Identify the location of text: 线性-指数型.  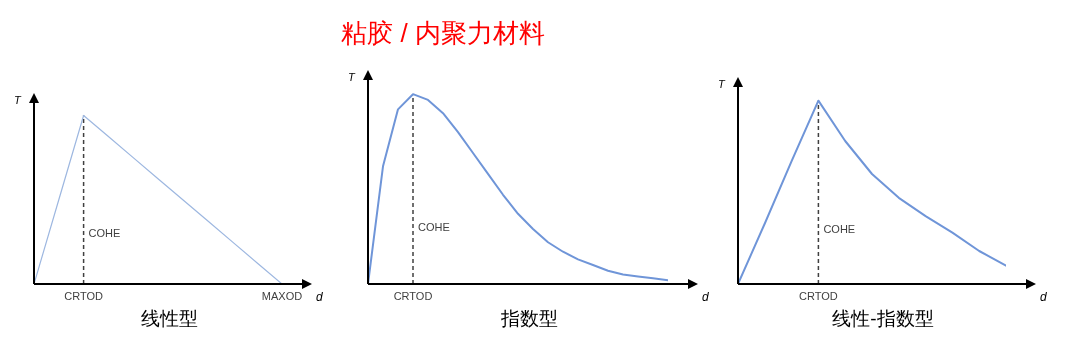
(883, 319).